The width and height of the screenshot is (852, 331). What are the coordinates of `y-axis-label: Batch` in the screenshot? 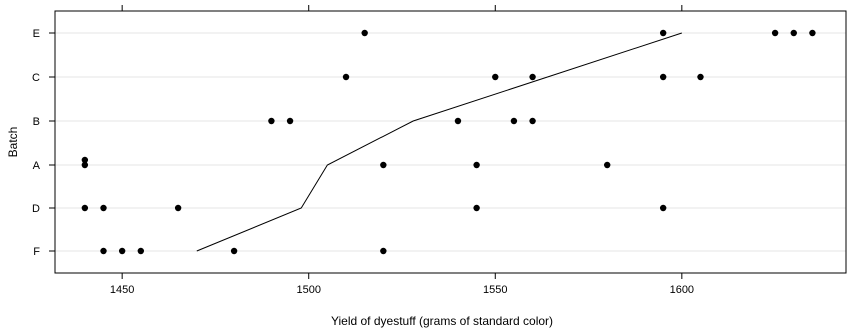 It's located at (13, 142).